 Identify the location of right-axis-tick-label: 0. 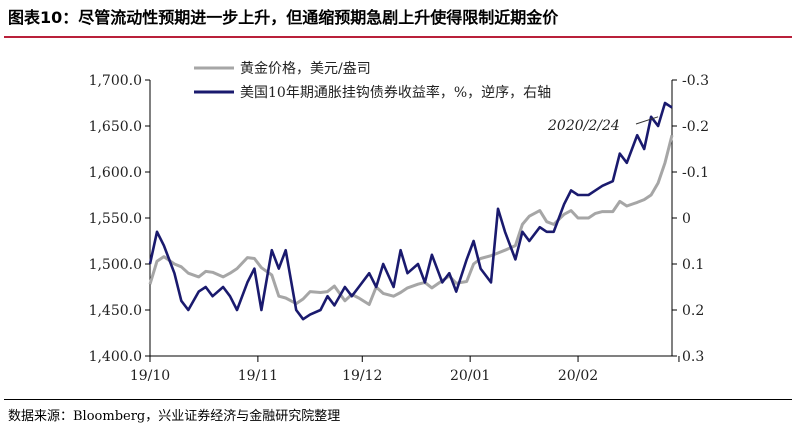
(686, 219).